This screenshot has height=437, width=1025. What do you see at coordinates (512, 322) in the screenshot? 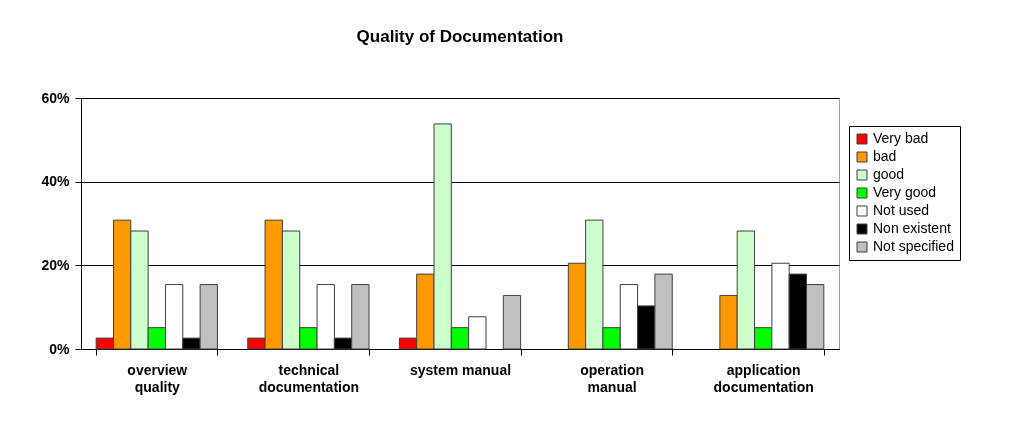
I see `bar` at bounding box center [512, 322].